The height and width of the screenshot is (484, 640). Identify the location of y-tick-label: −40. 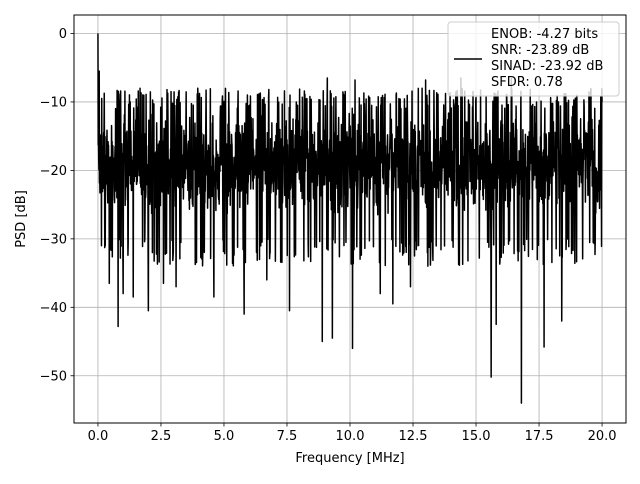
(53, 308).